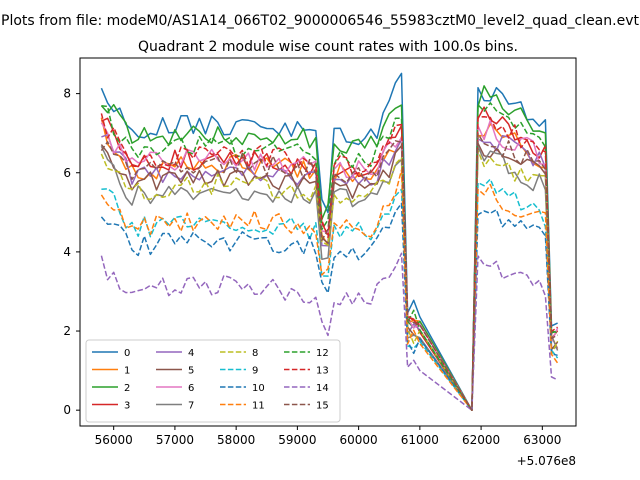  What do you see at coordinates (127, 371) in the screenshot?
I see `legend-label: 1` at bounding box center [127, 371].